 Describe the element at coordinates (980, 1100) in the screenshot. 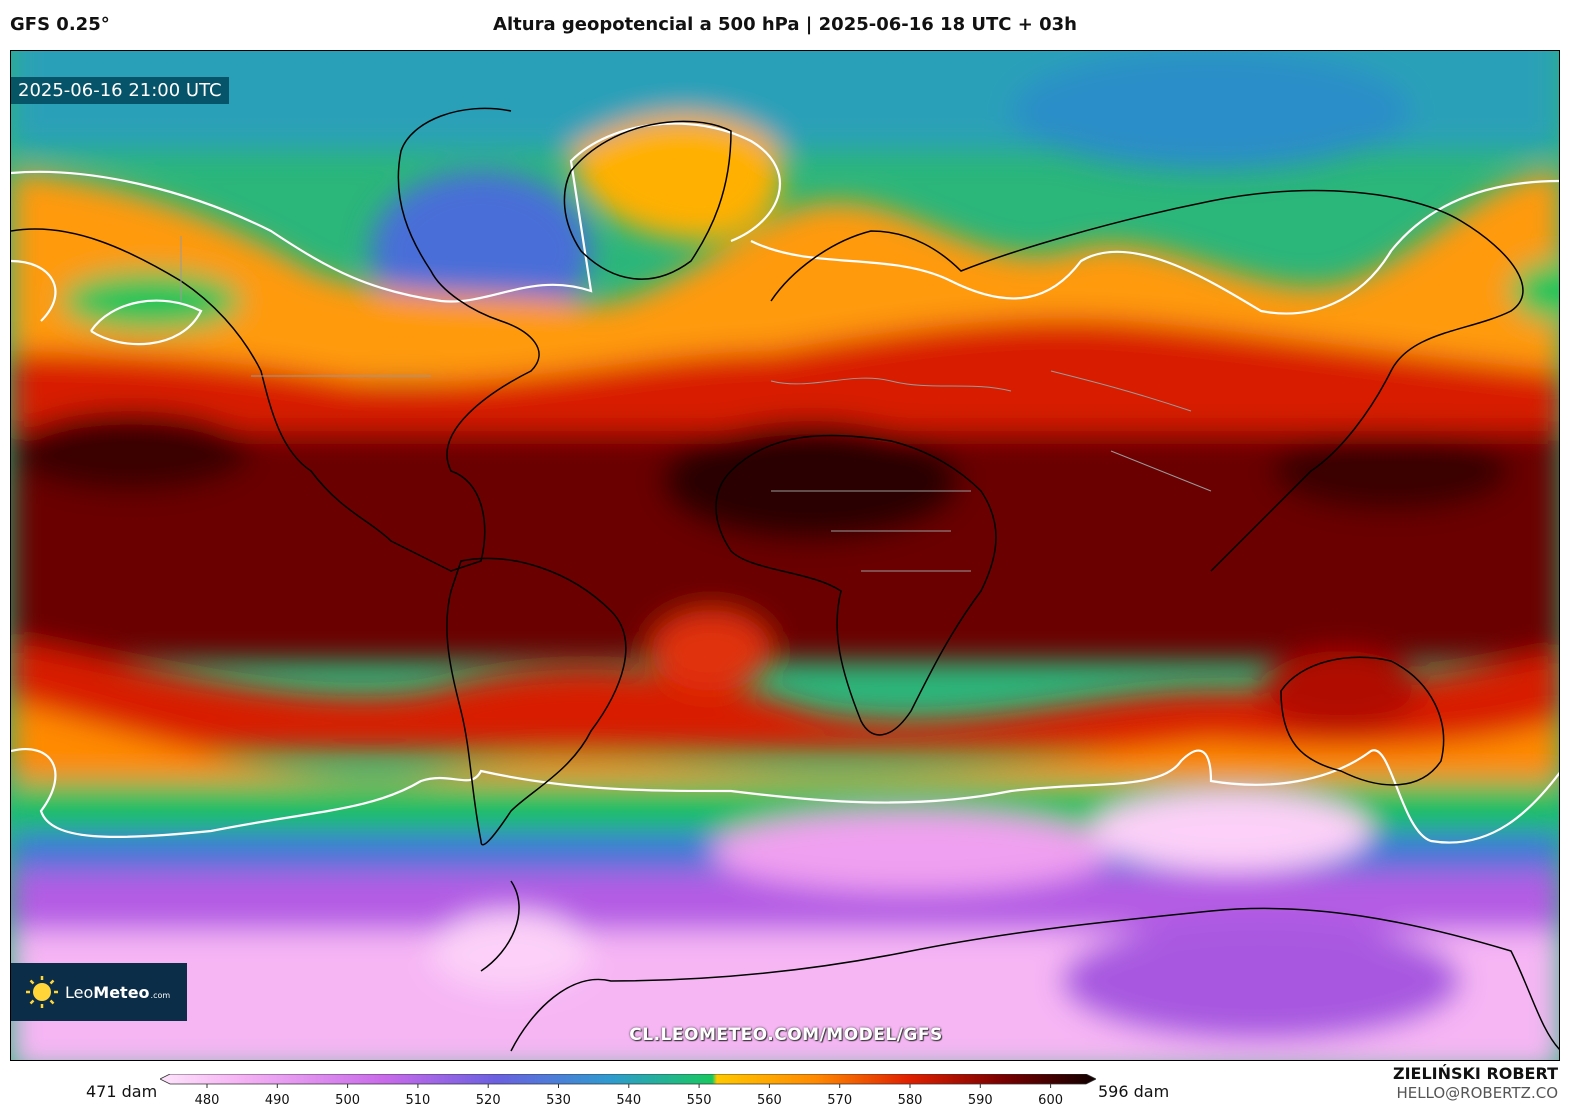

I see `colorbar-tick-label: 590` at that location.